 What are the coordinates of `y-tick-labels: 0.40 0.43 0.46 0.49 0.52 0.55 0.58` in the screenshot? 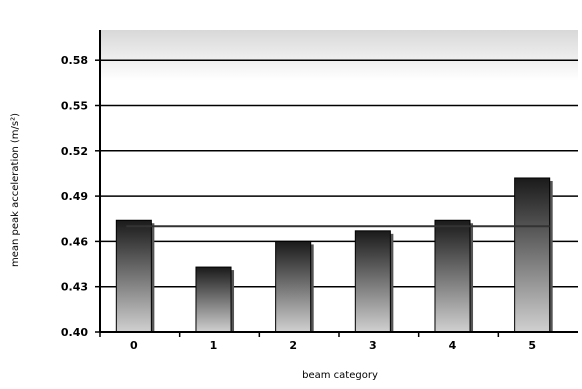 It's located at (74, 196).